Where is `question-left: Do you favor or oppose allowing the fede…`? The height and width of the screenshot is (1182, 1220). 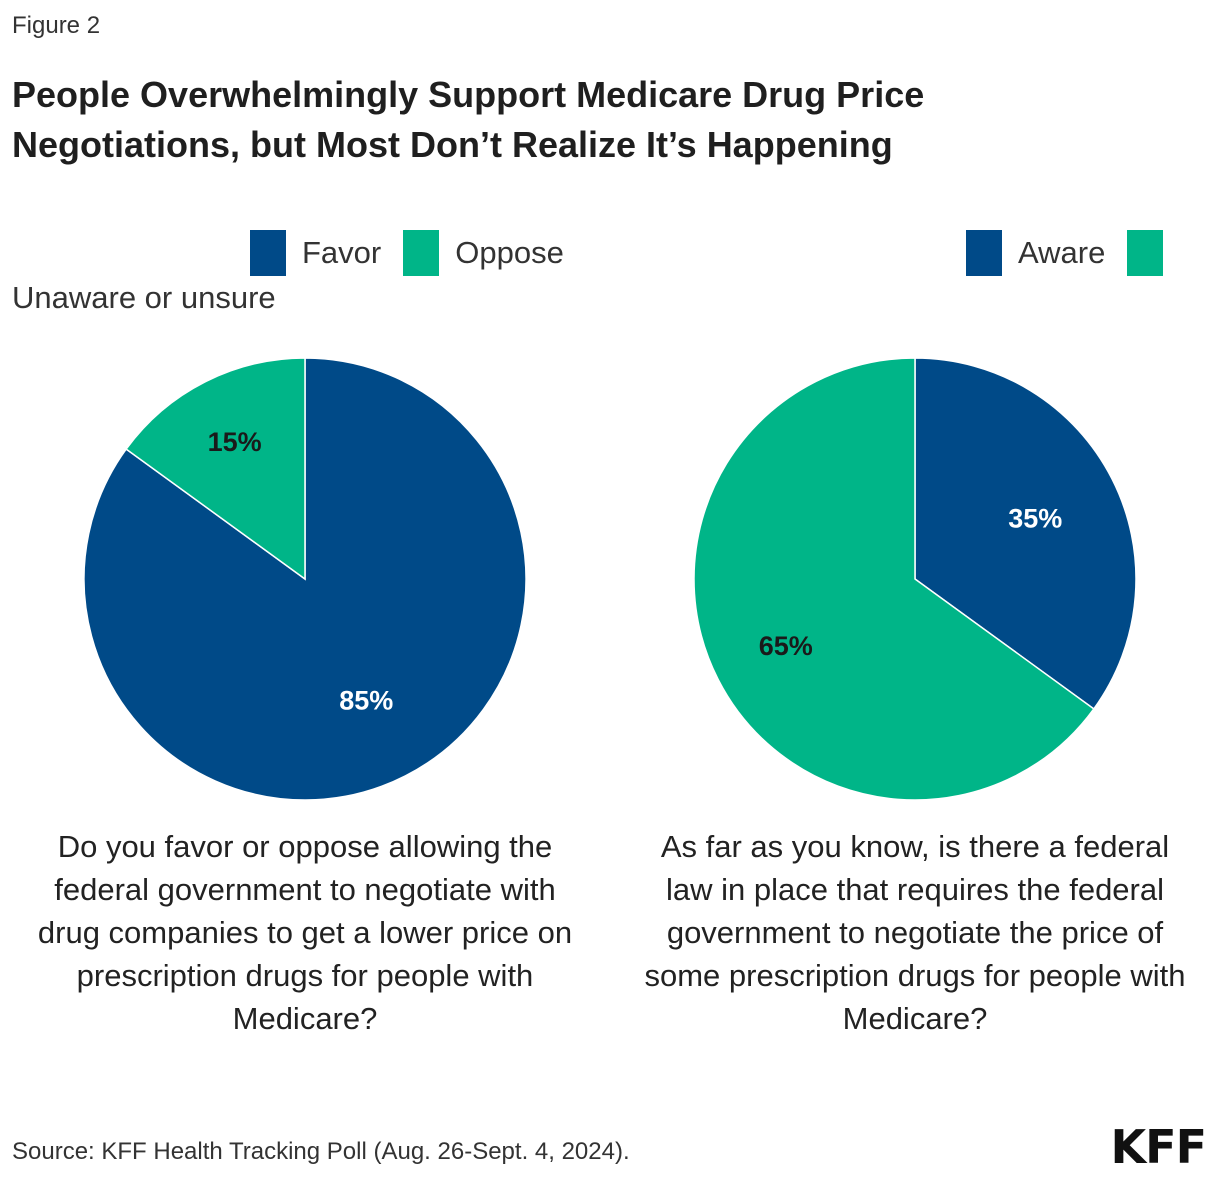 question-left: Do you favor or oppose allowing the fede… is located at coordinates (305, 932).